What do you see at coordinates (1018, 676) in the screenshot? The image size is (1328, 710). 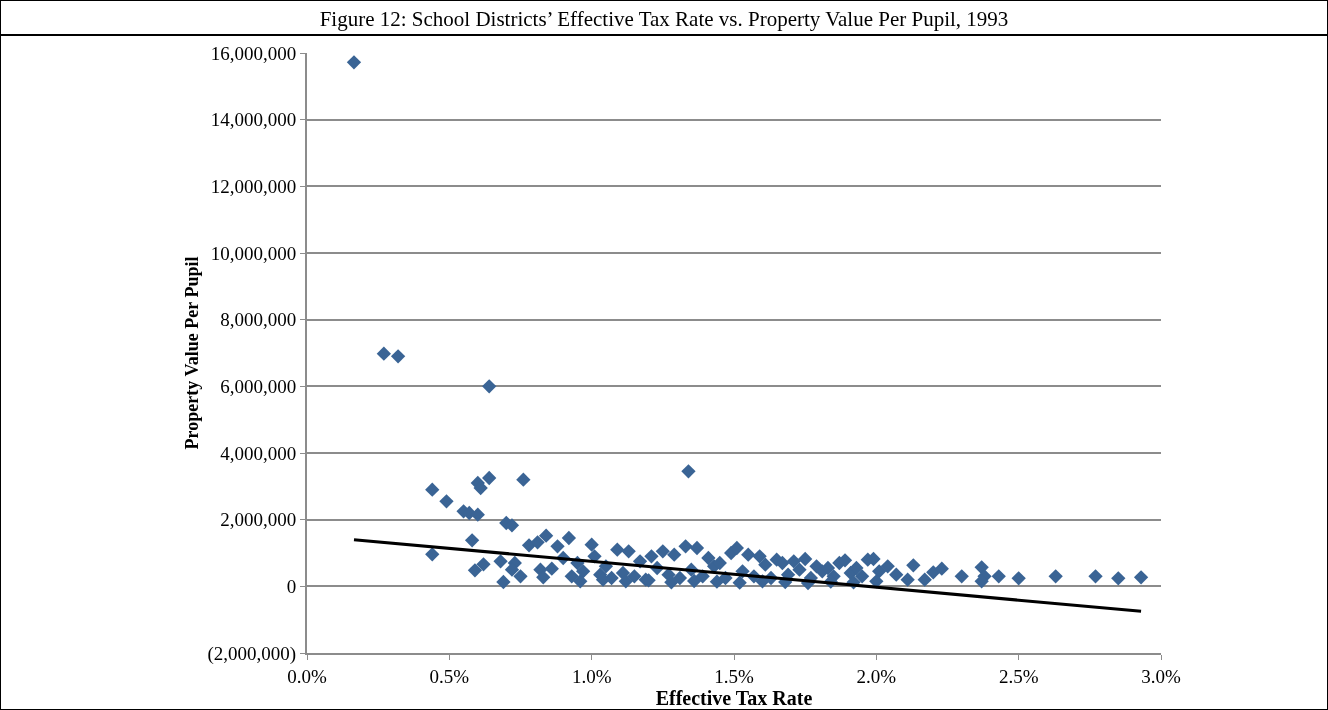 I see `x-tick-label: 2.5%` at bounding box center [1018, 676].